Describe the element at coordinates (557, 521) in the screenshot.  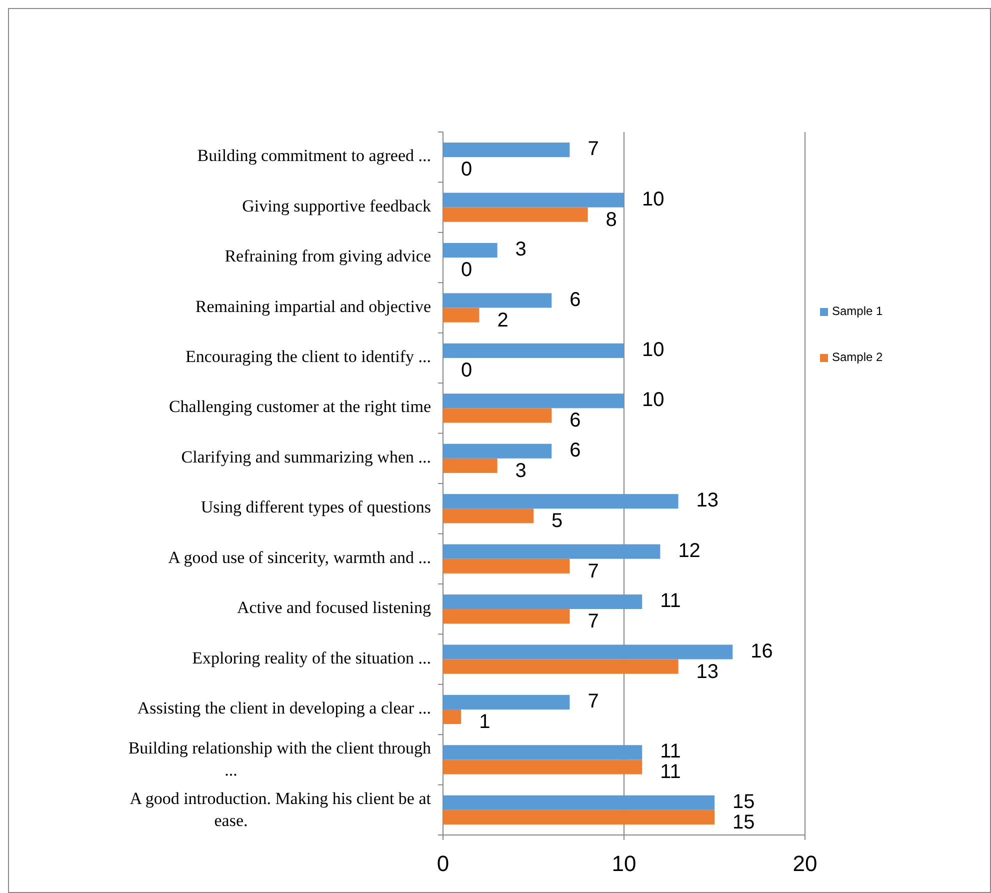
I see `data-label: 5` at that location.